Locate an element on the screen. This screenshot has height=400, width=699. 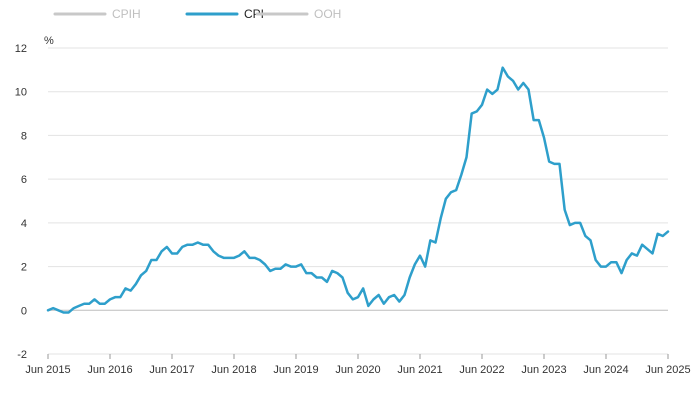
y-tick-label: 2 is located at coordinates (24, 268).